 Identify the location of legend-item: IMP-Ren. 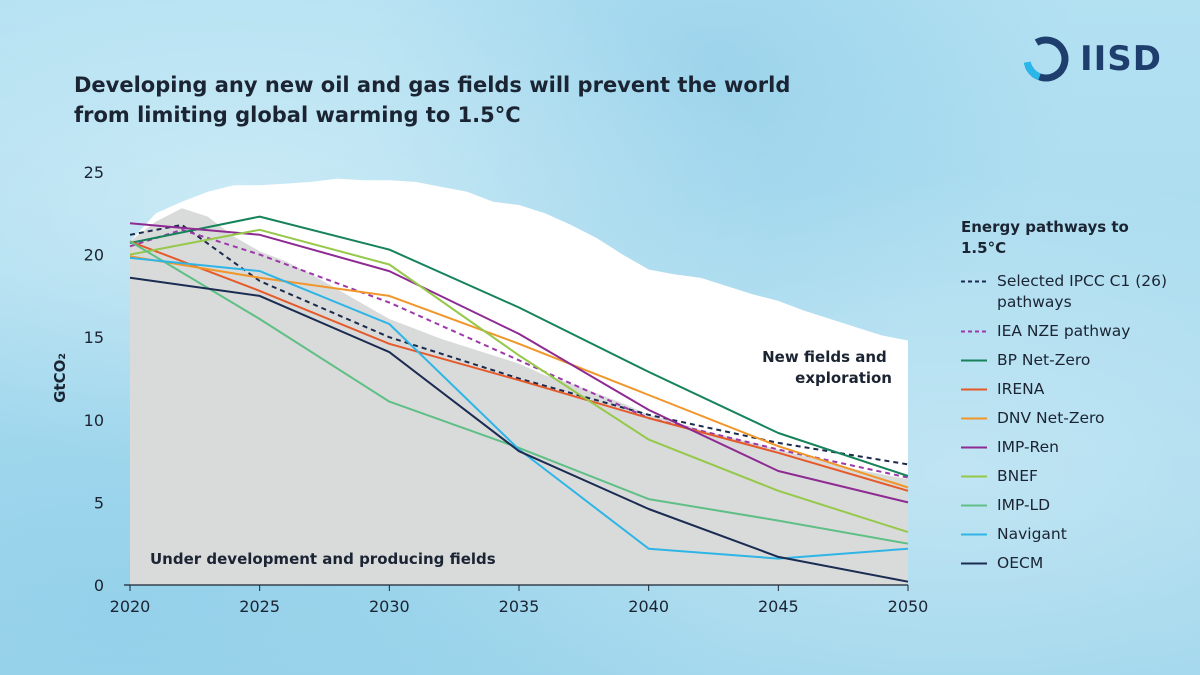
(1076, 447).